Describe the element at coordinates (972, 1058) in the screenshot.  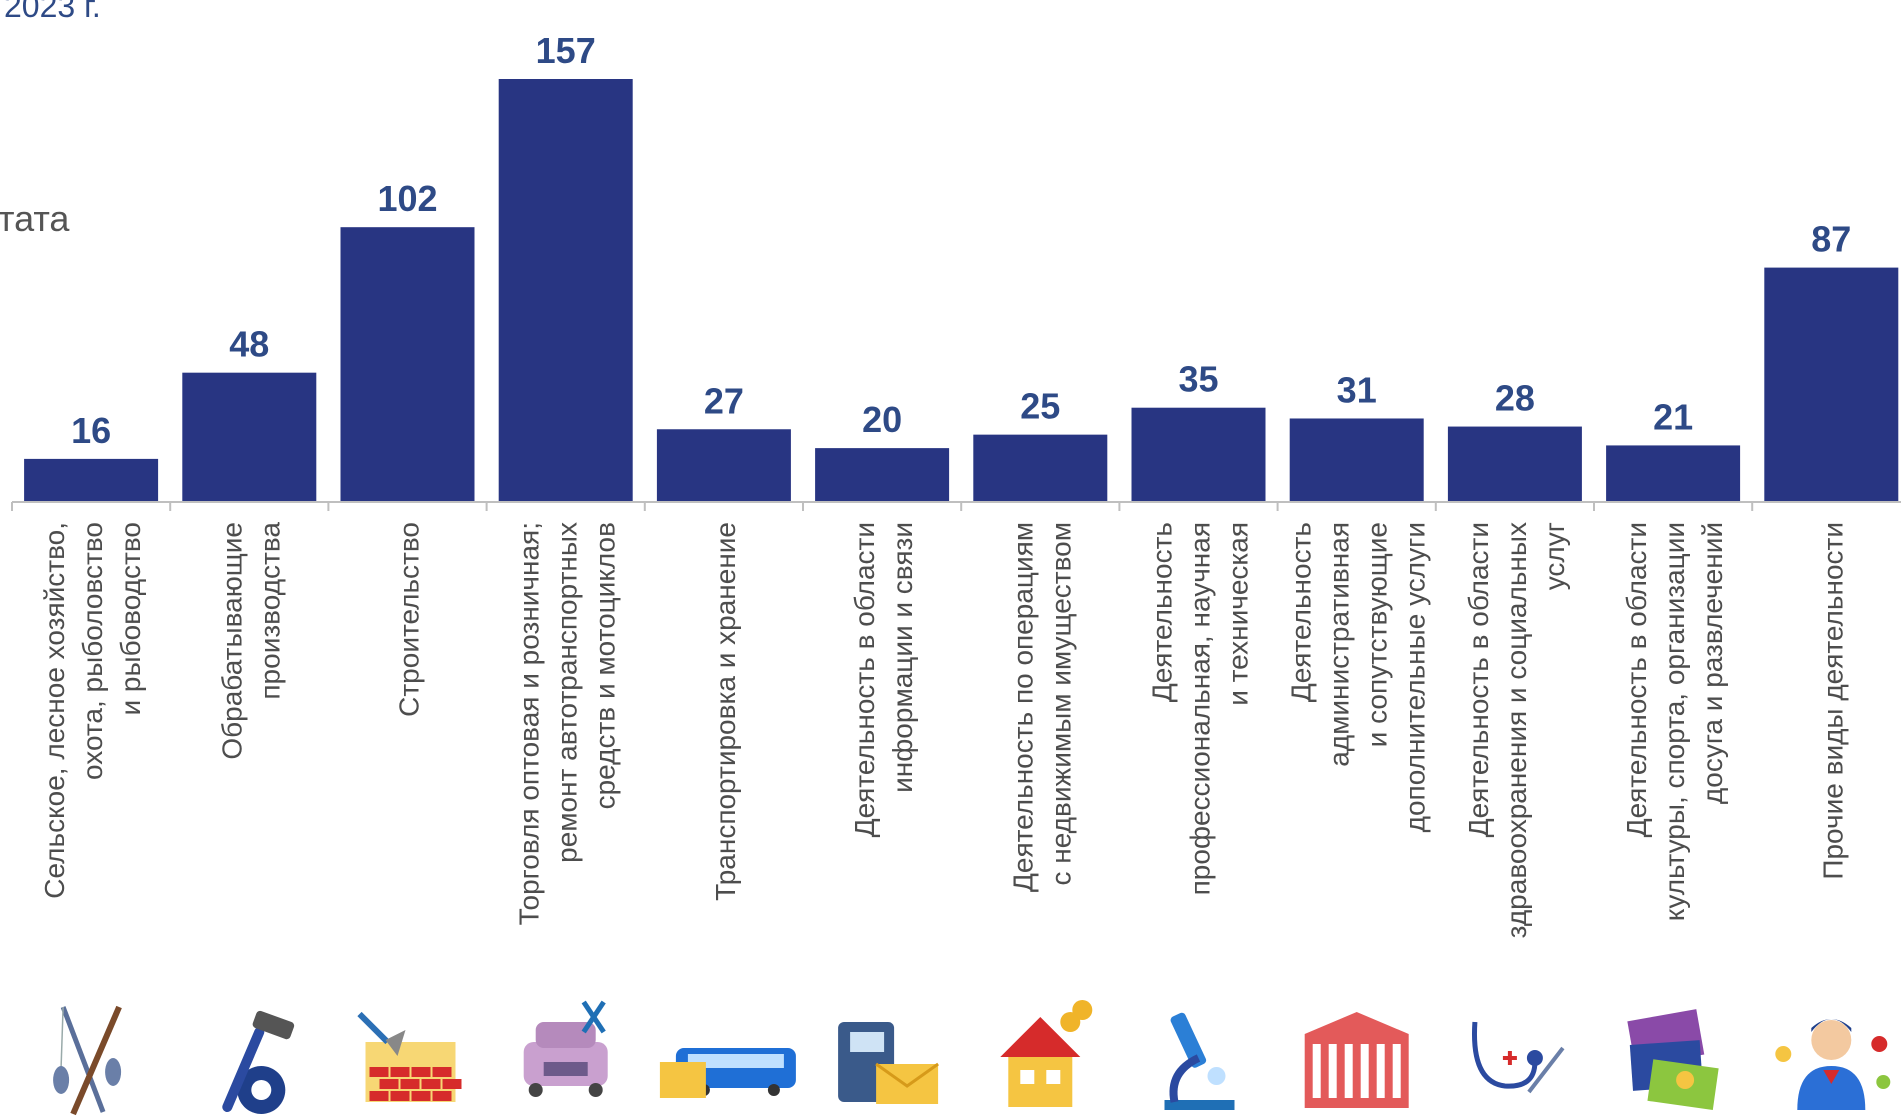
I see `icons-group` at that location.